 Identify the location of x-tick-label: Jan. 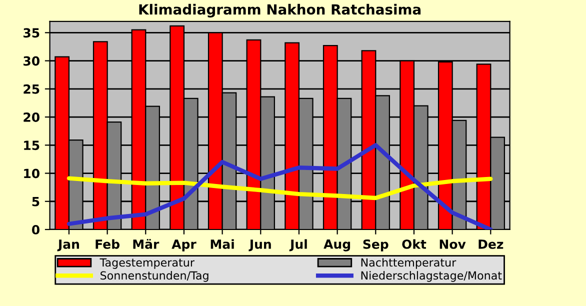
(68, 246).